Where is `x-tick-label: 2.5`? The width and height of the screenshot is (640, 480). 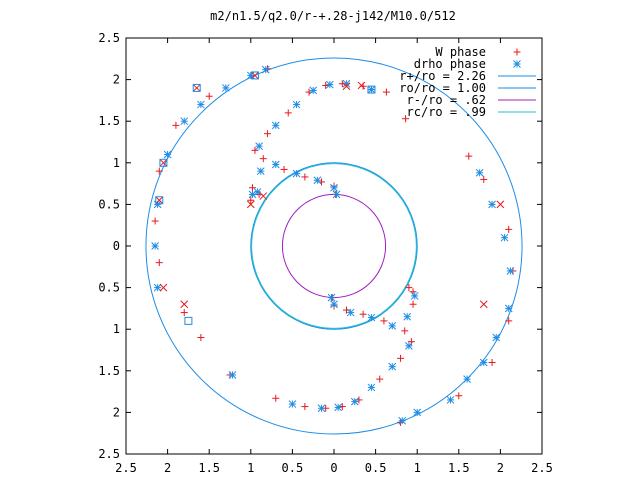
x-tick-label: 2.5 is located at coordinates (126, 468).